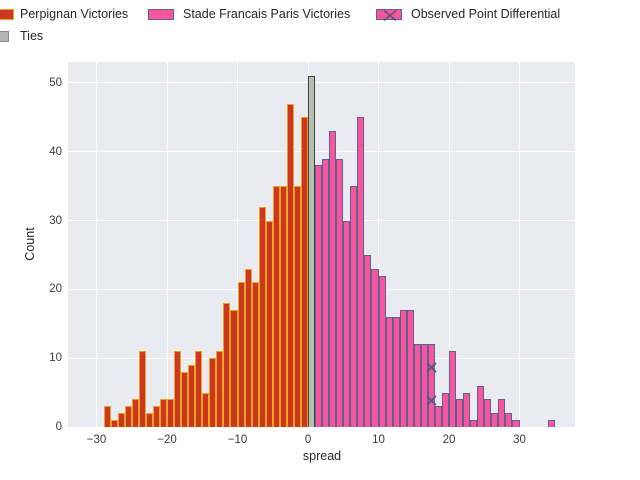 Image resolution: width=640 pixels, height=480 pixels. What do you see at coordinates (161, 14) in the screenshot?
I see `stade-swatch-icon` at bounding box center [161, 14].